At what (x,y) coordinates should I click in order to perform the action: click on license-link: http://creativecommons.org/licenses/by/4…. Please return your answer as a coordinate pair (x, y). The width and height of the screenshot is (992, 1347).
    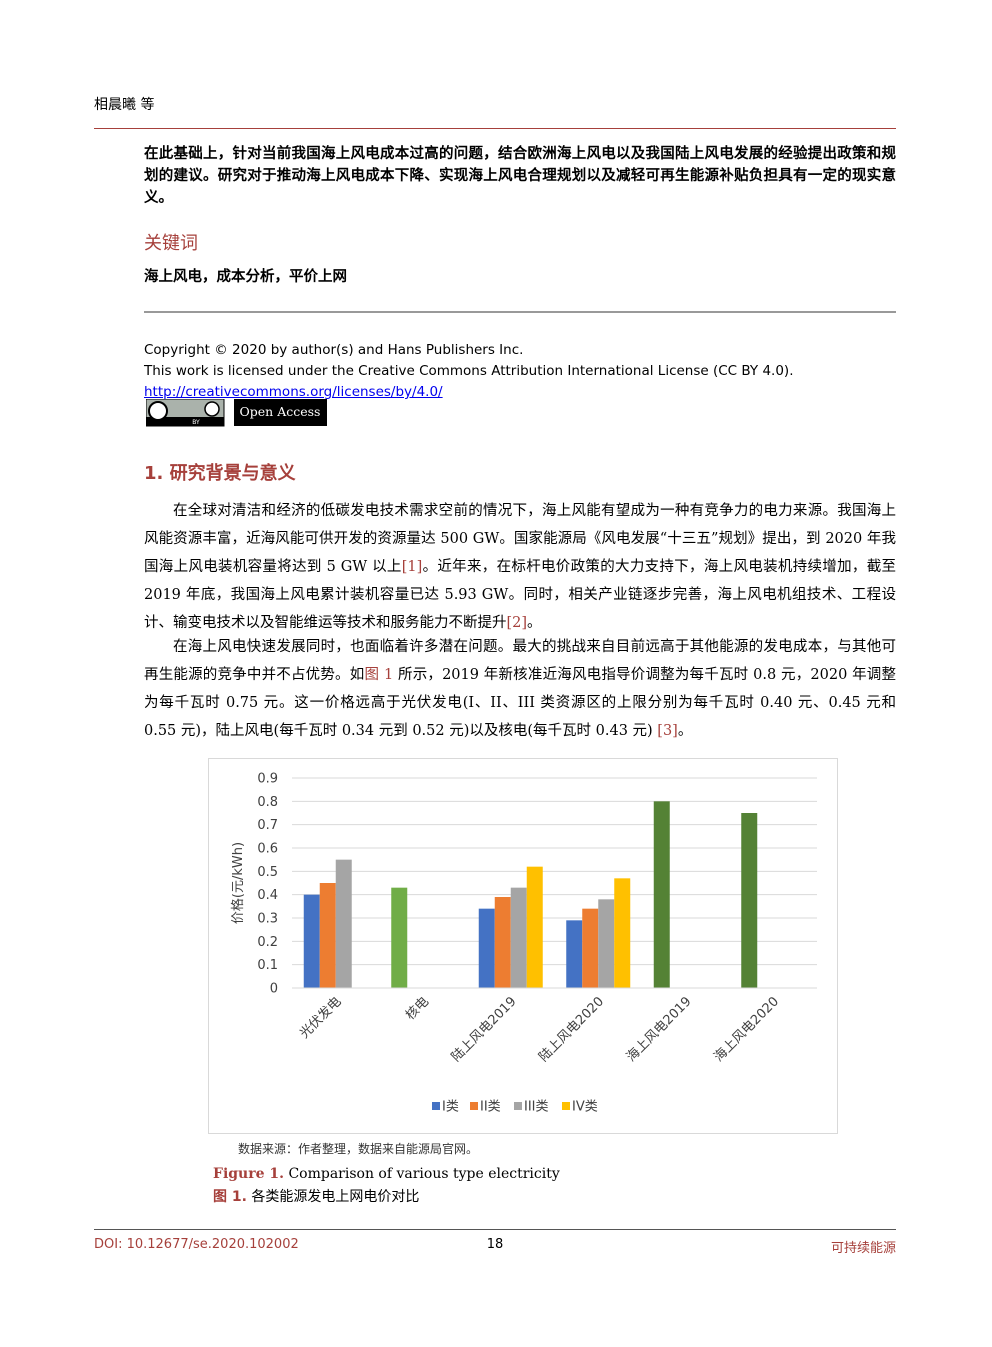
    Looking at the image, I should click on (293, 392).